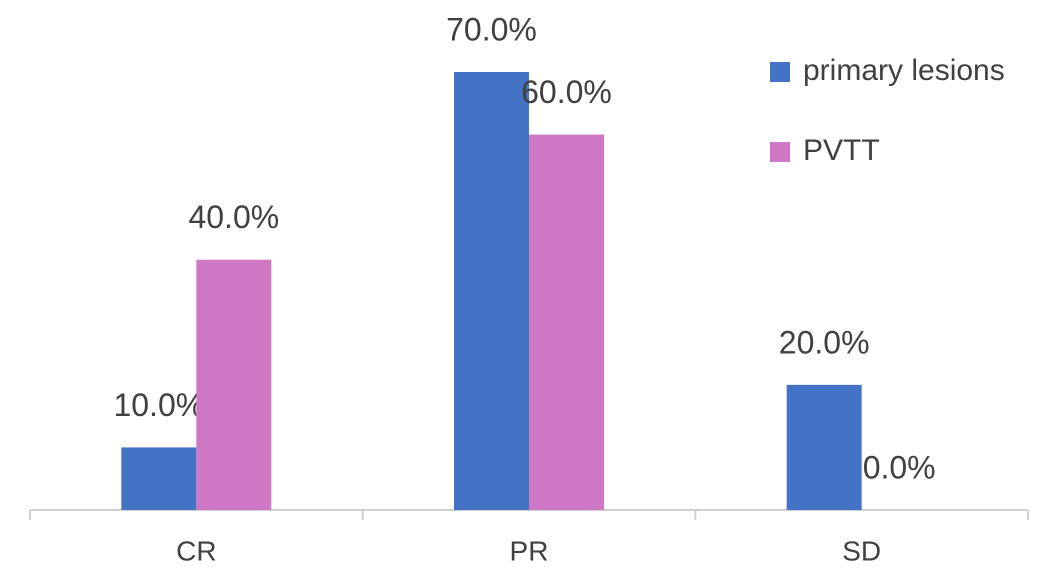 The image size is (1040, 570). What do you see at coordinates (158, 405) in the screenshot?
I see `value-label: 10.0%` at bounding box center [158, 405].